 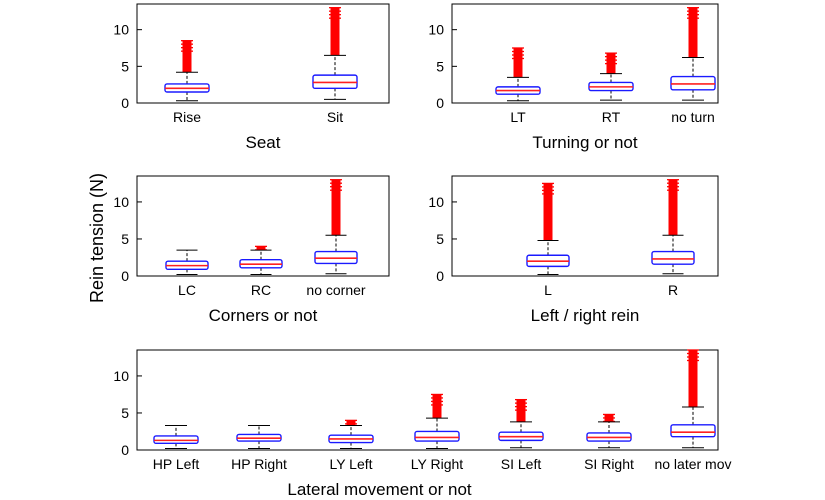 I want to click on box-hp-left, so click(x=176, y=437).